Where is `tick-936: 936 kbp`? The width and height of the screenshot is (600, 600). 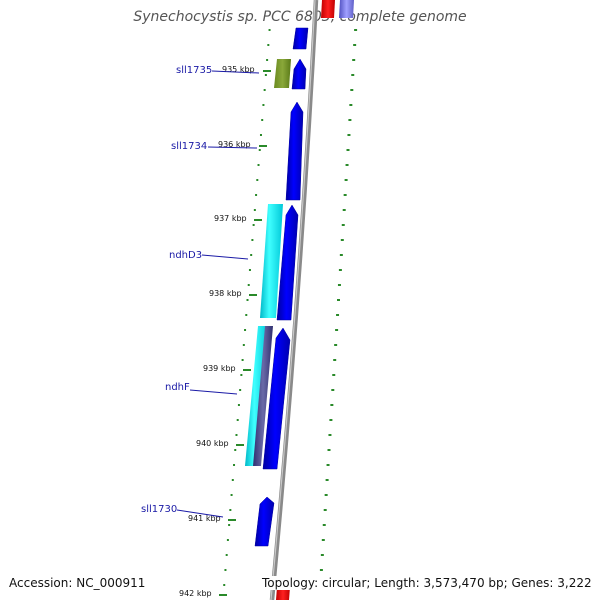
tick-936: 936 kbp is located at coordinates (242, 144).